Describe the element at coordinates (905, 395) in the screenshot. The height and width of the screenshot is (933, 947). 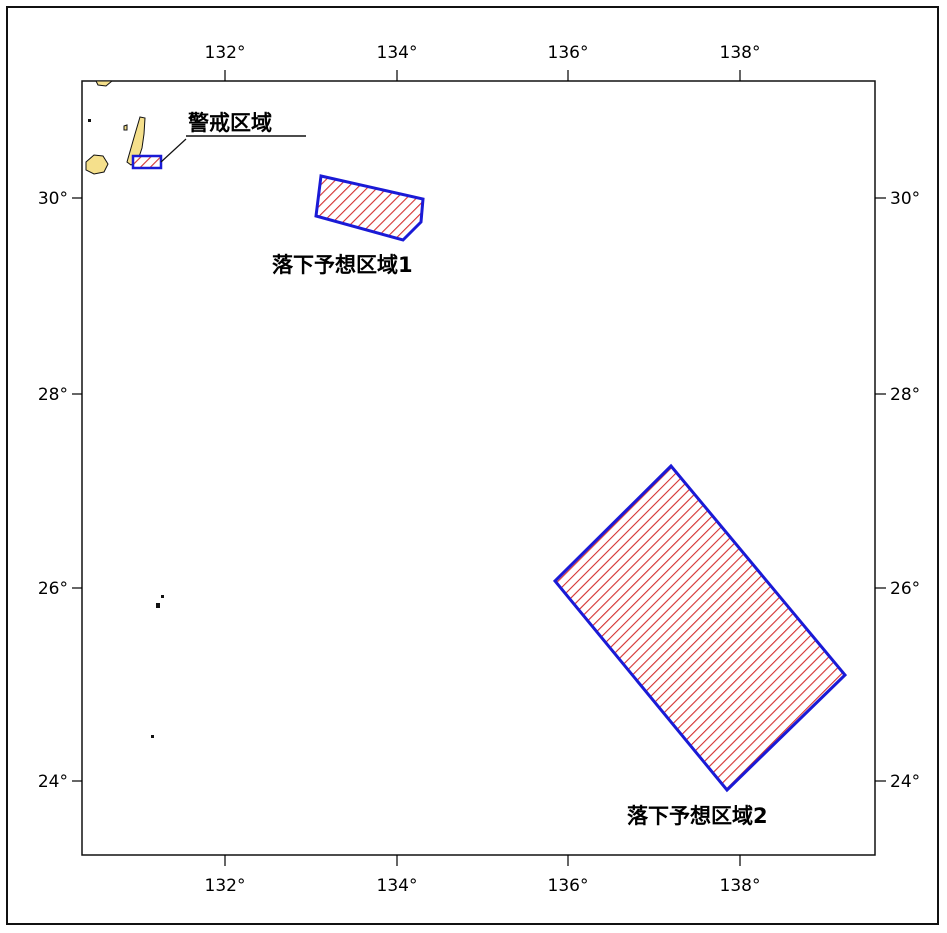
I see `lat-label-right-28: 28°` at that location.